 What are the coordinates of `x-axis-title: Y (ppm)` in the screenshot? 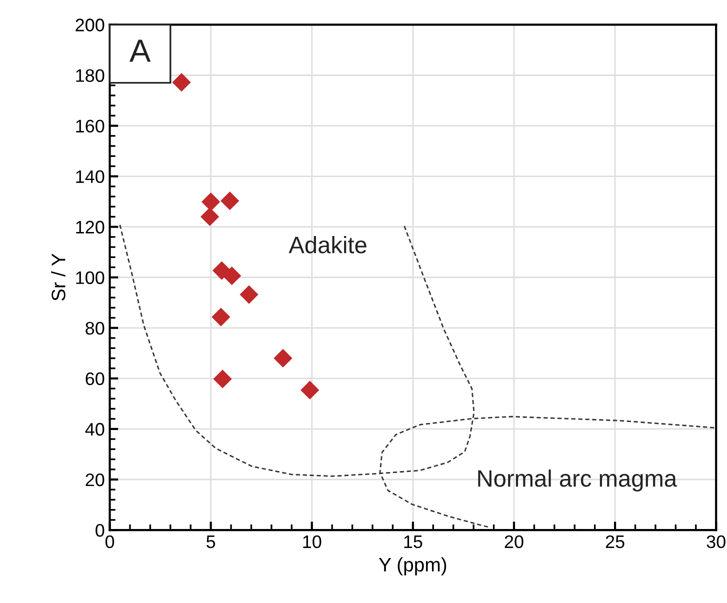 It's located at (412, 566).